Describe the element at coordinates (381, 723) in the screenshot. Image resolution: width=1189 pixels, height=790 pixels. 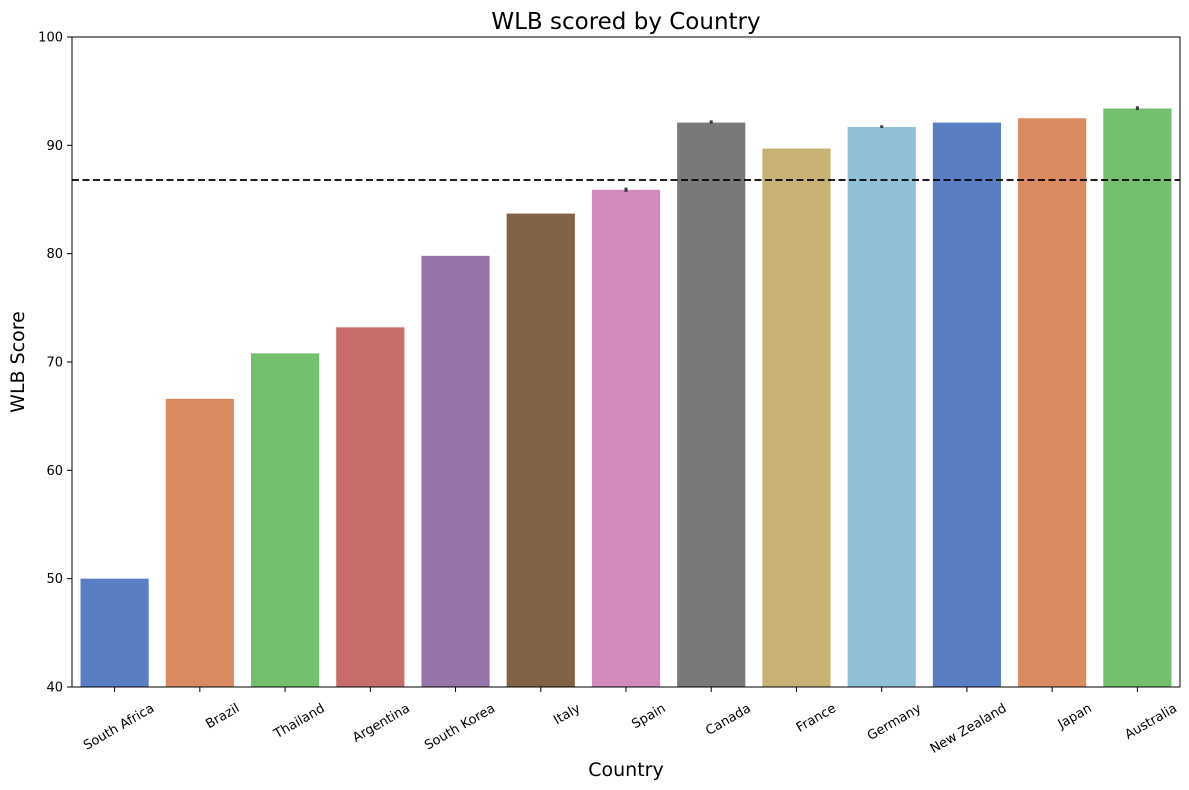
I see `x-tick-label: Argentina` at that location.